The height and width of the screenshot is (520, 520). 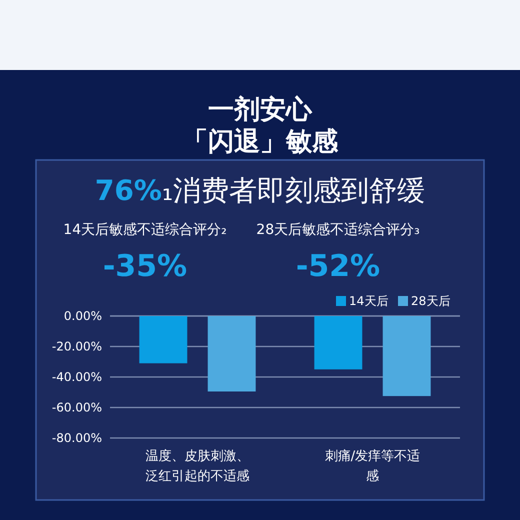 What do you see at coordinates (430, 301) in the screenshot?
I see `legend-label: 28天后` at bounding box center [430, 301].